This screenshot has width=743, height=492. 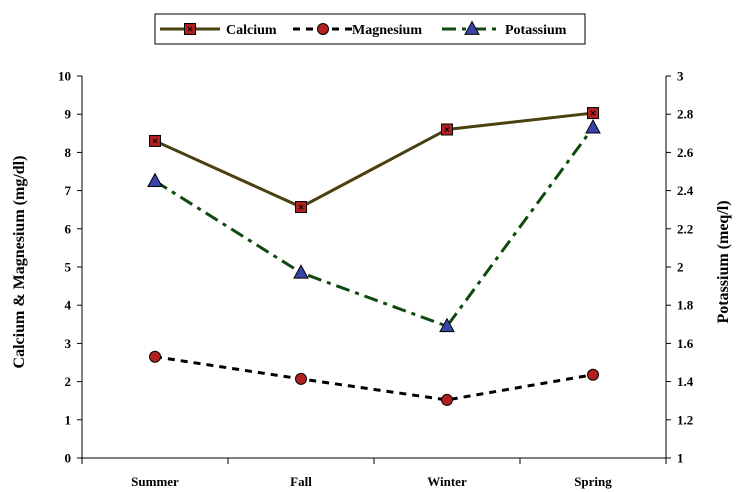 I want to click on calcium-series, so click(x=374, y=160).